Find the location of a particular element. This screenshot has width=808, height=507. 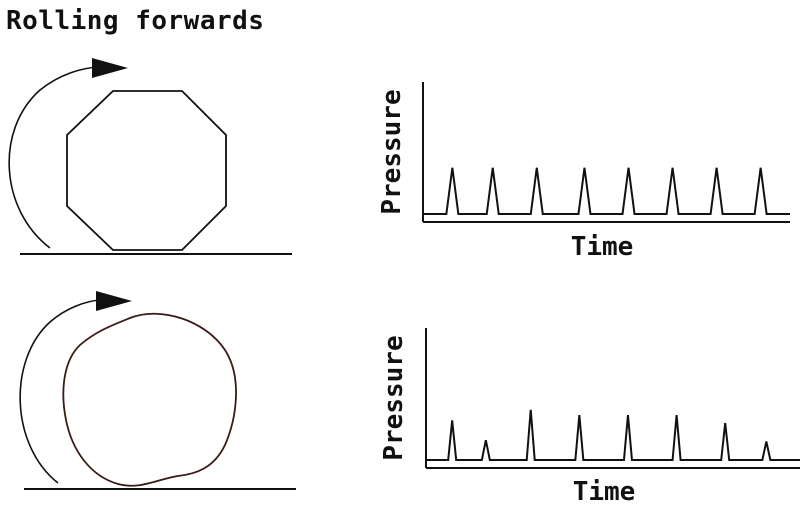

top-arrowhead-icon is located at coordinates (110, 68).